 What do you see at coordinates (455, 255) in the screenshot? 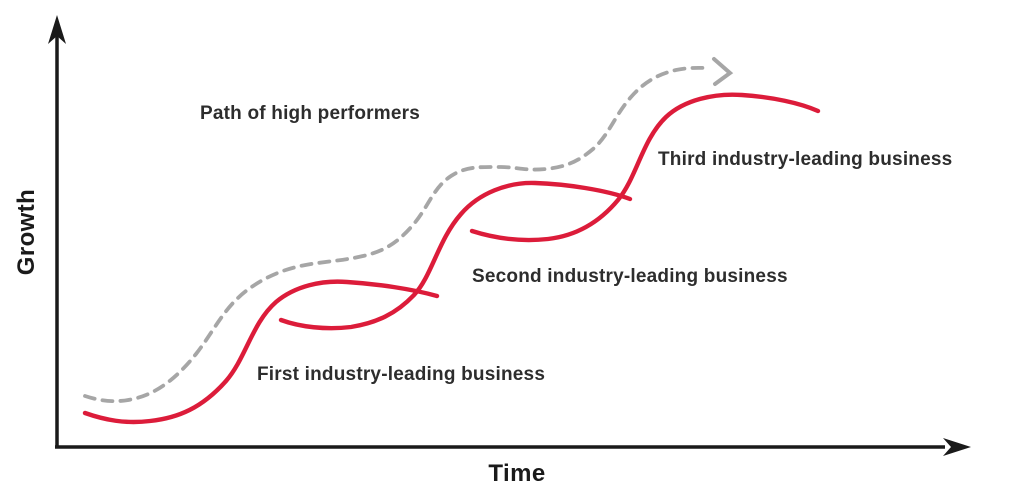
I see `second-business-curve` at bounding box center [455, 255].